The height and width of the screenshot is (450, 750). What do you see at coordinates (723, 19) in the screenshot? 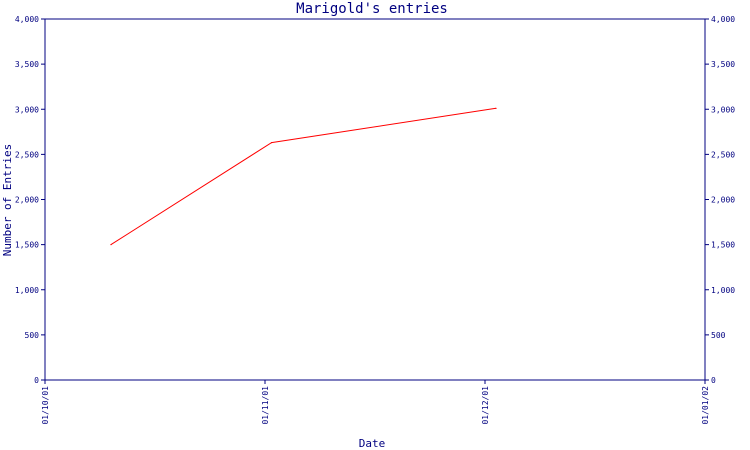
I see `y-tick-label-right: 4,000` at bounding box center [723, 19].